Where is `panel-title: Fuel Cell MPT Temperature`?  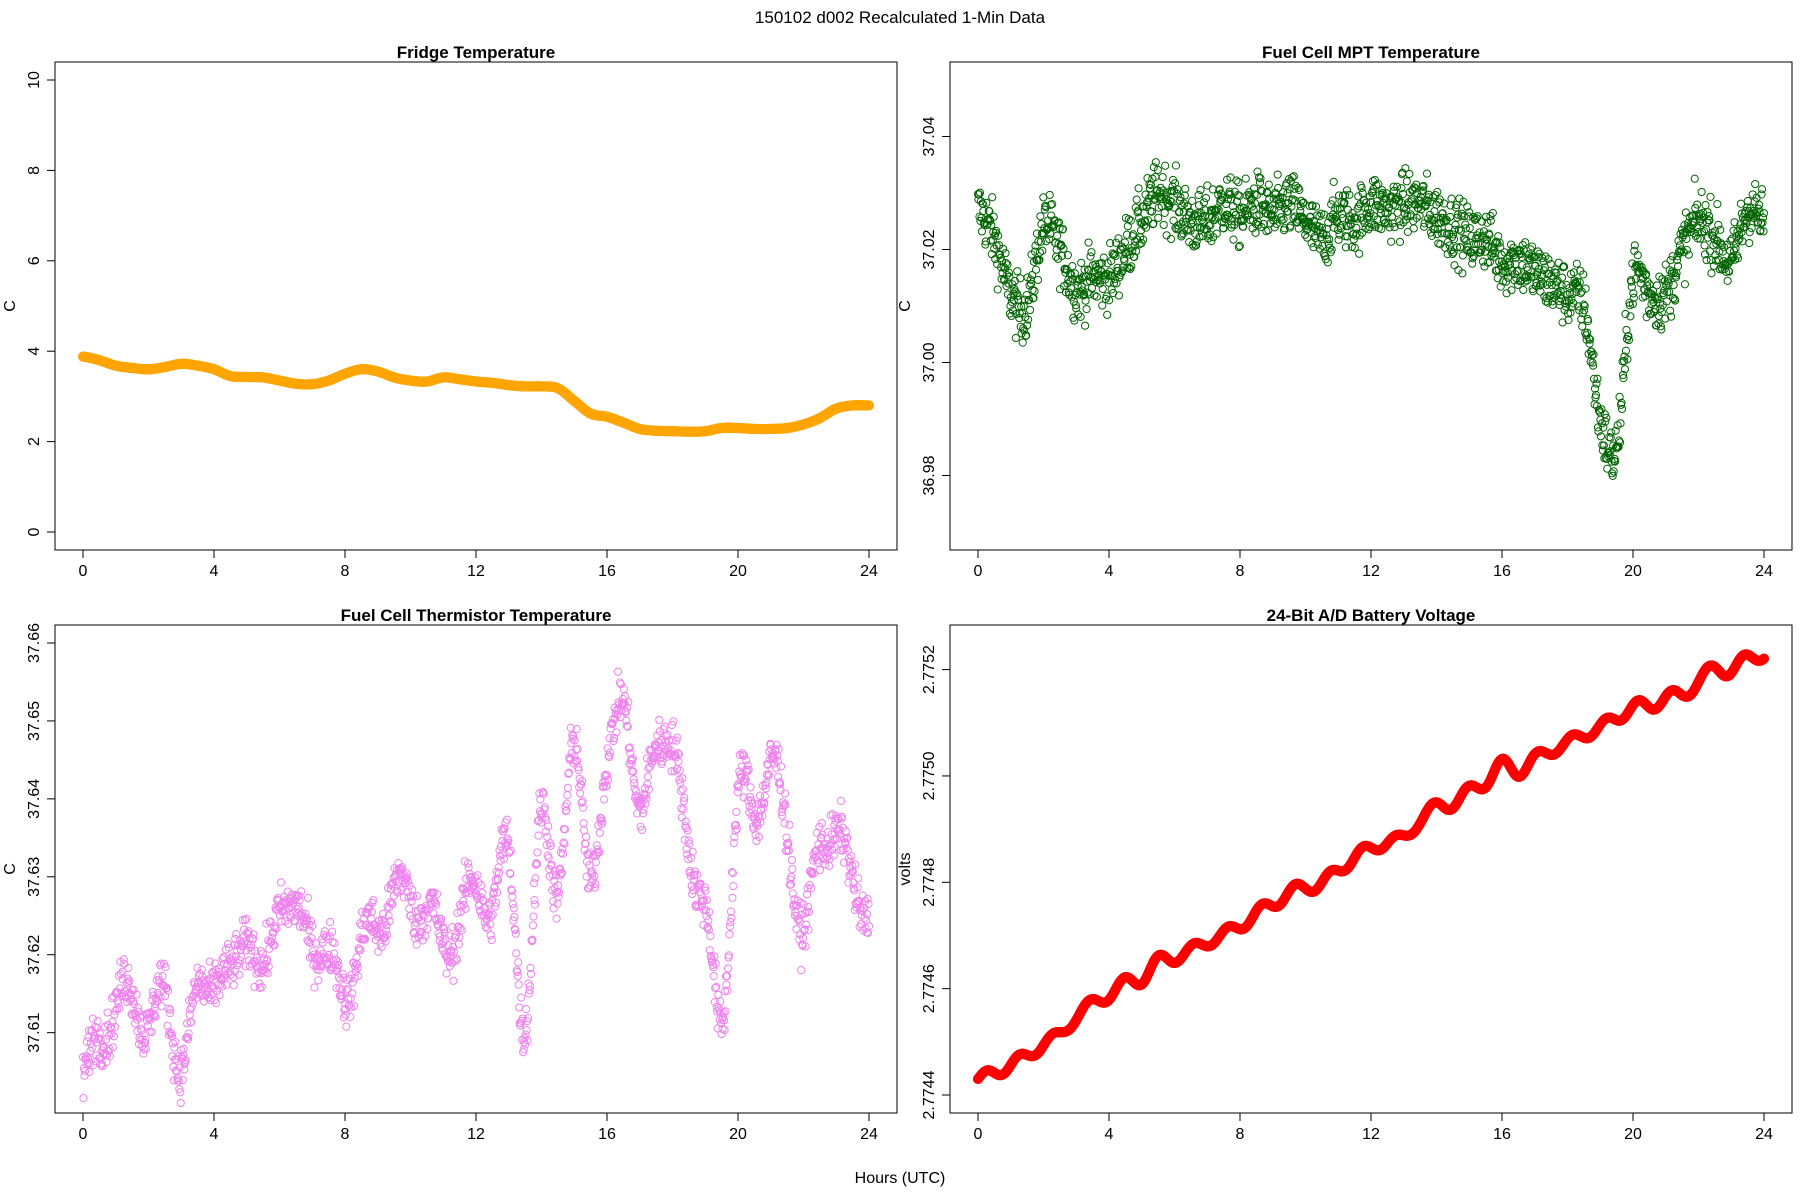 panel-title: Fuel Cell MPT Temperature is located at coordinates (1371, 52).